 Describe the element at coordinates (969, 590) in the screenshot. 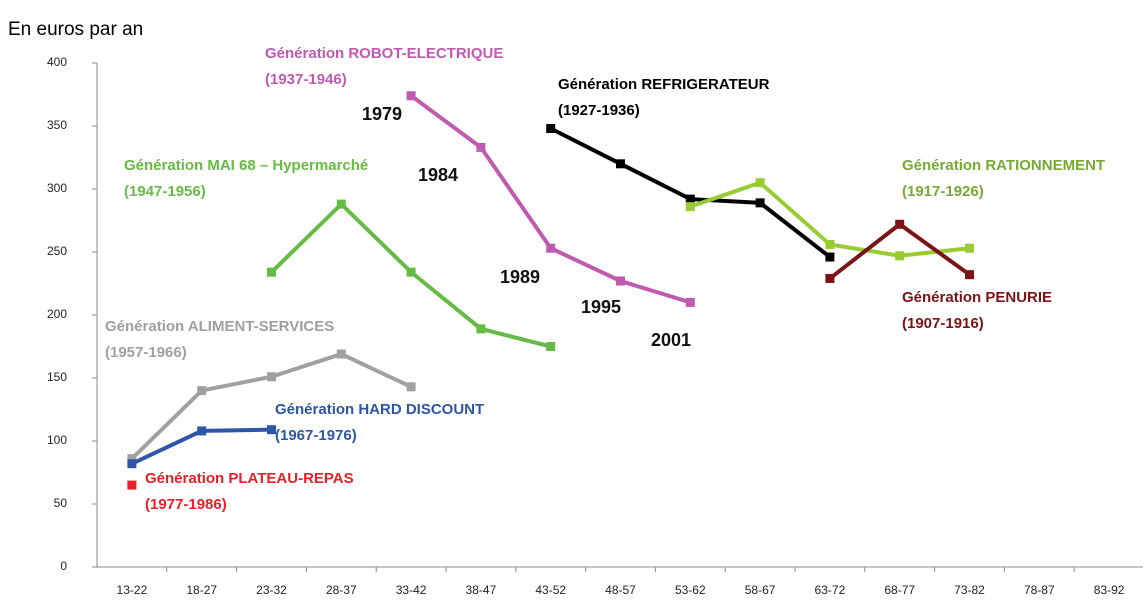

I see `x-tick-label: 73-82` at that location.